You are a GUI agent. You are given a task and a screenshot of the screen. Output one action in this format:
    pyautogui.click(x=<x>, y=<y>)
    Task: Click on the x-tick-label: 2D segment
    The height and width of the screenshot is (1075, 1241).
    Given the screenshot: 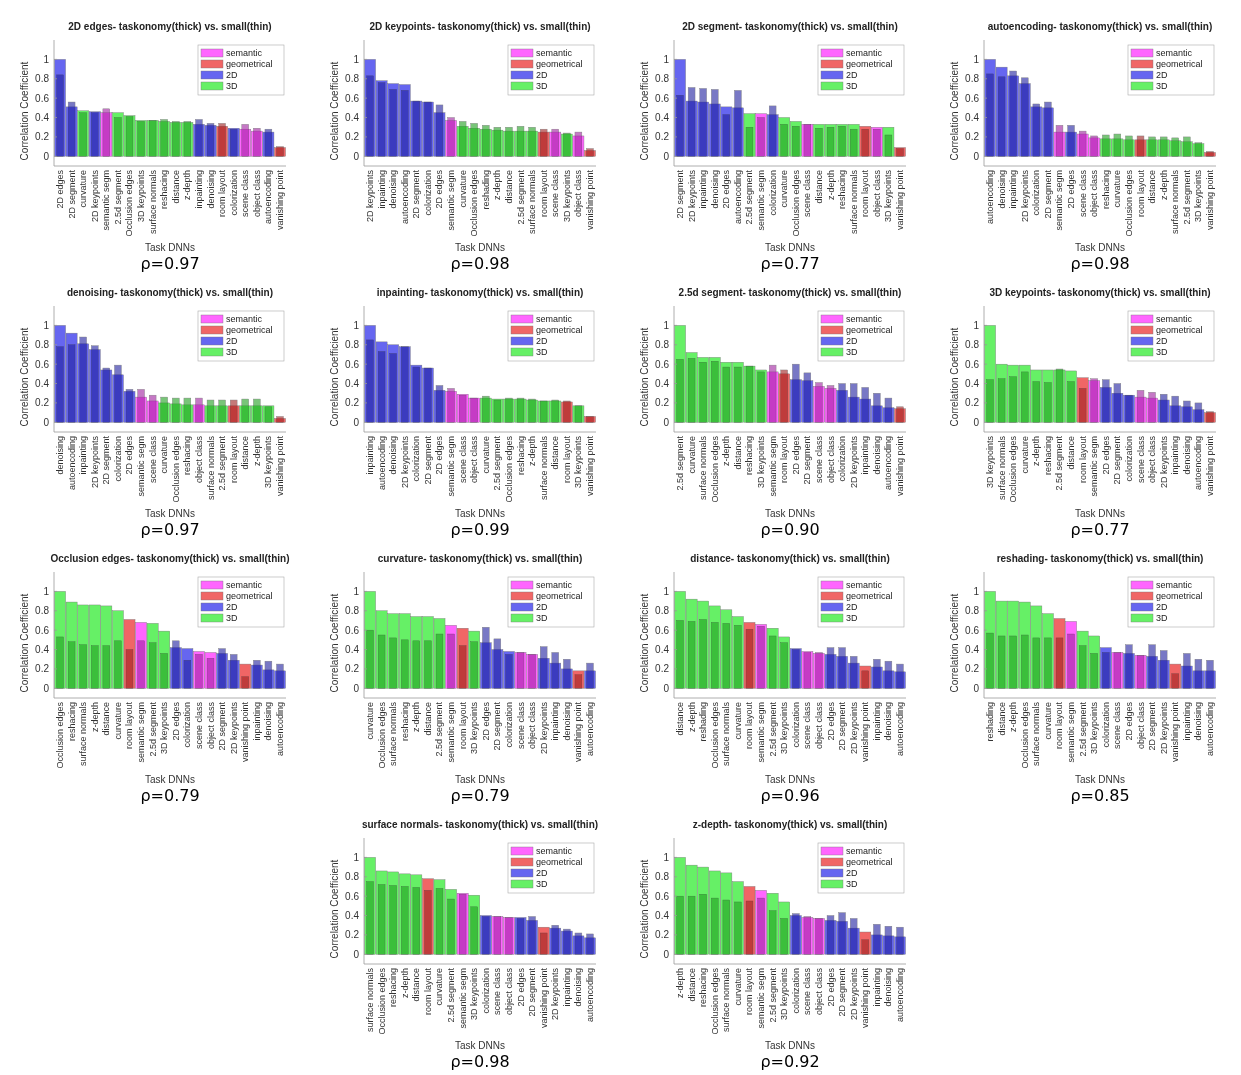 What is the action you would take?
    pyautogui.click(x=71, y=194)
    